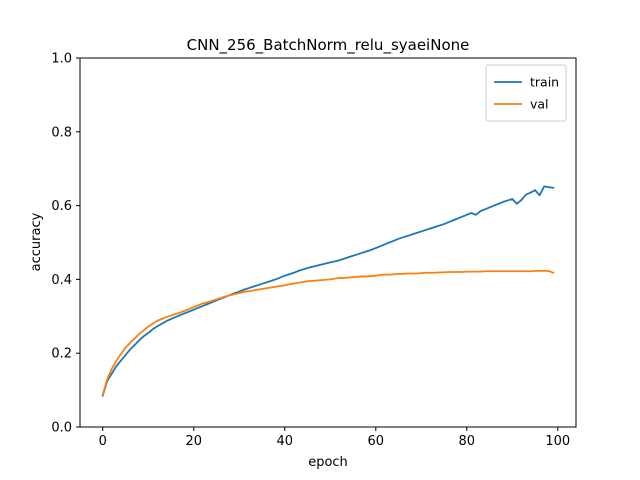  I want to click on legend-box, so click(526, 93).